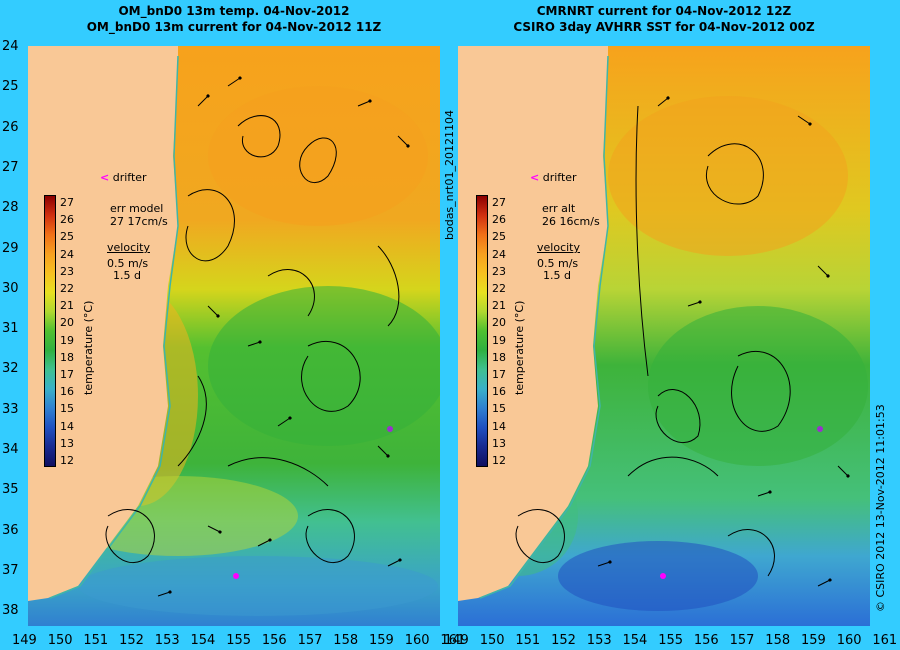  What do you see at coordinates (137, 208) in the screenshot?
I see `left-err-label: err model` at bounding box center [137, 208].